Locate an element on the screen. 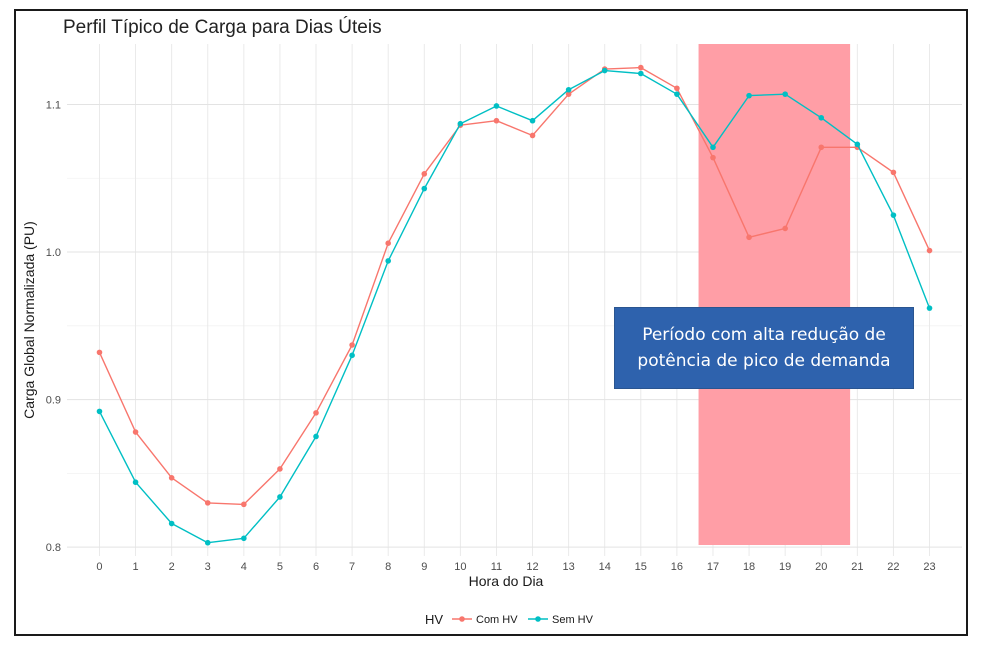  y-tick-label-2: 1.0 is located at coordinates (53, 253).